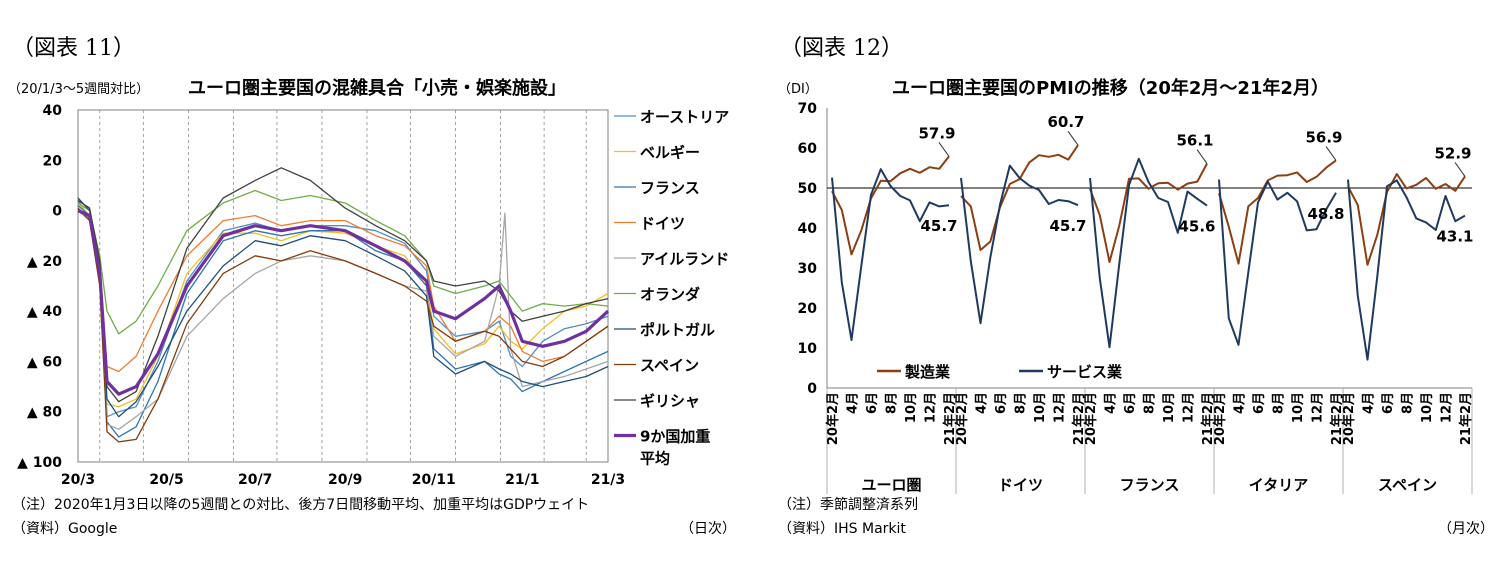 The width and height of the screenshot is (1505, 572). I want to click on chart2-x-tick-label-1-0: 20年2月, so click(962, 418).